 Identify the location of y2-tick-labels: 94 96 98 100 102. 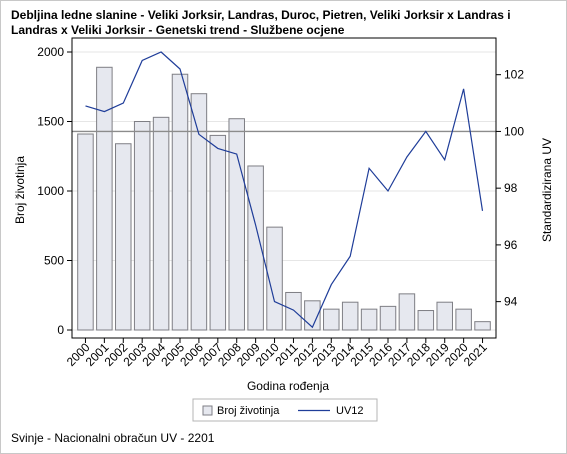
(514, 188).